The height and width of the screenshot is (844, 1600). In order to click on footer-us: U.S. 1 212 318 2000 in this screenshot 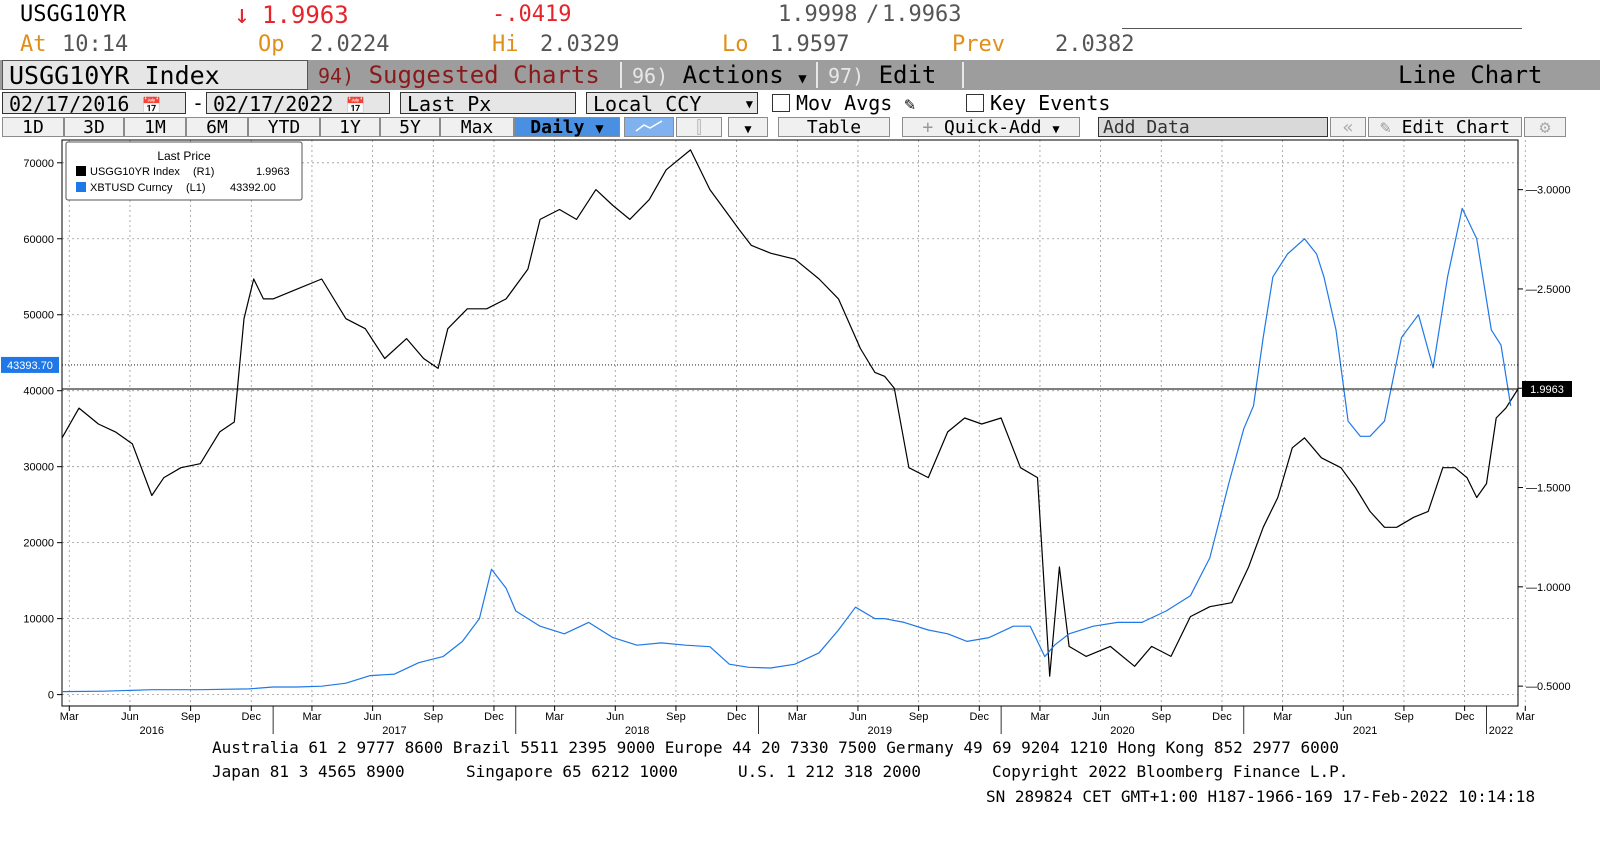, I will do `click(830, 771)`.